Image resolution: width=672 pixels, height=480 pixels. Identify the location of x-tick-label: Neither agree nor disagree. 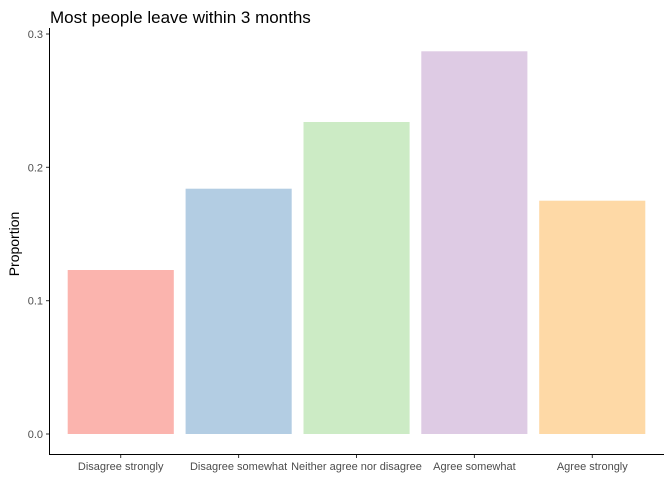
(356, 467).